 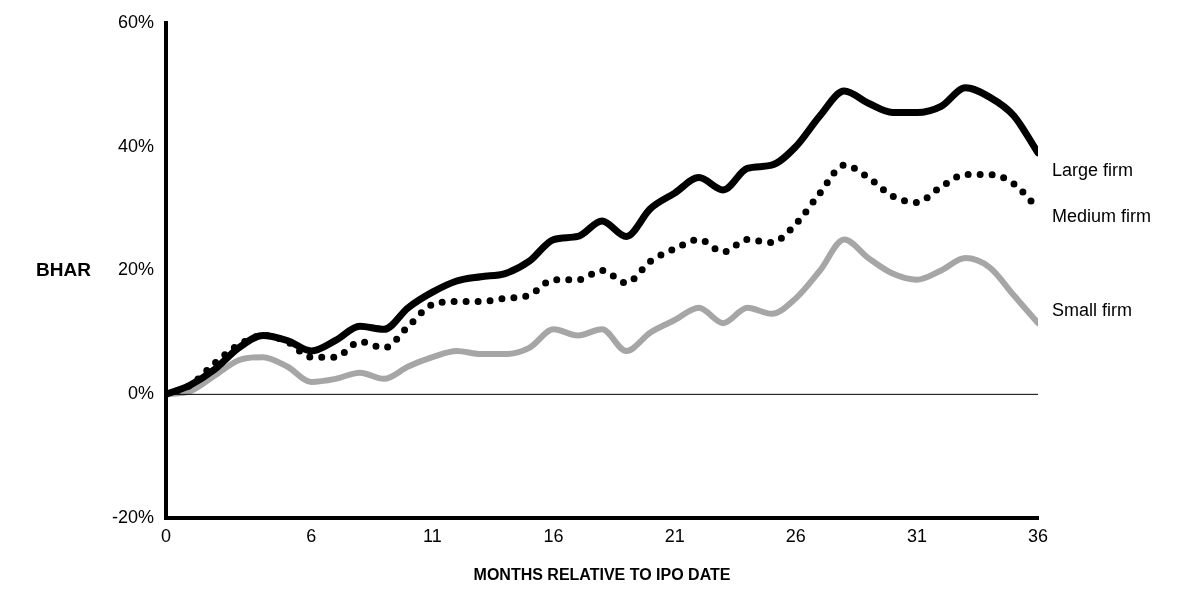 What do you see at coordinates (674, 535) in the screenshot?
I see `x-tick-label: 21` at bounding box center [674, 535].